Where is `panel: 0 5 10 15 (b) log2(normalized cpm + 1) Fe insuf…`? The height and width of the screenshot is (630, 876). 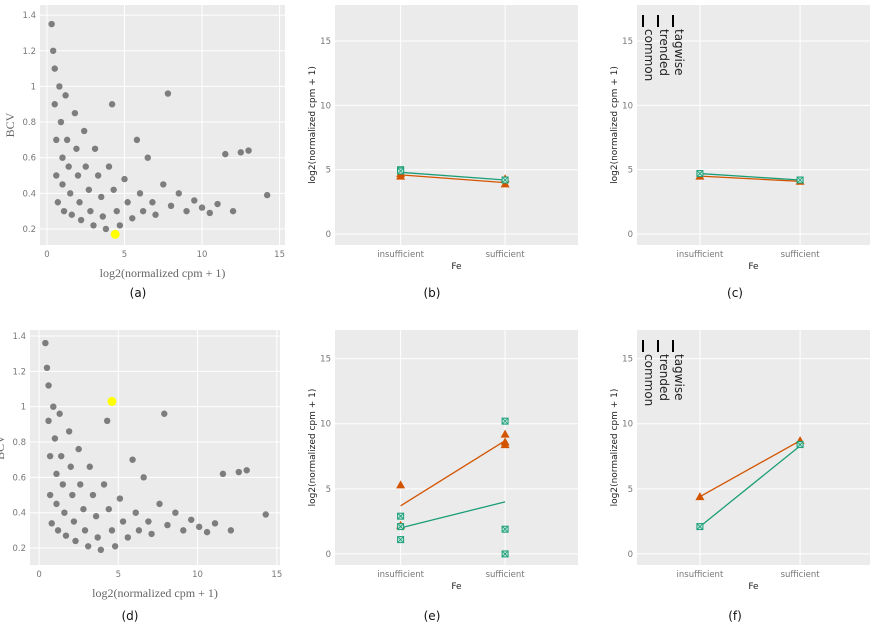 panel: 0 5 10 15 (b) log2(normalized cpm + 1) Fe insuf… is located at coordinates (443, 152).